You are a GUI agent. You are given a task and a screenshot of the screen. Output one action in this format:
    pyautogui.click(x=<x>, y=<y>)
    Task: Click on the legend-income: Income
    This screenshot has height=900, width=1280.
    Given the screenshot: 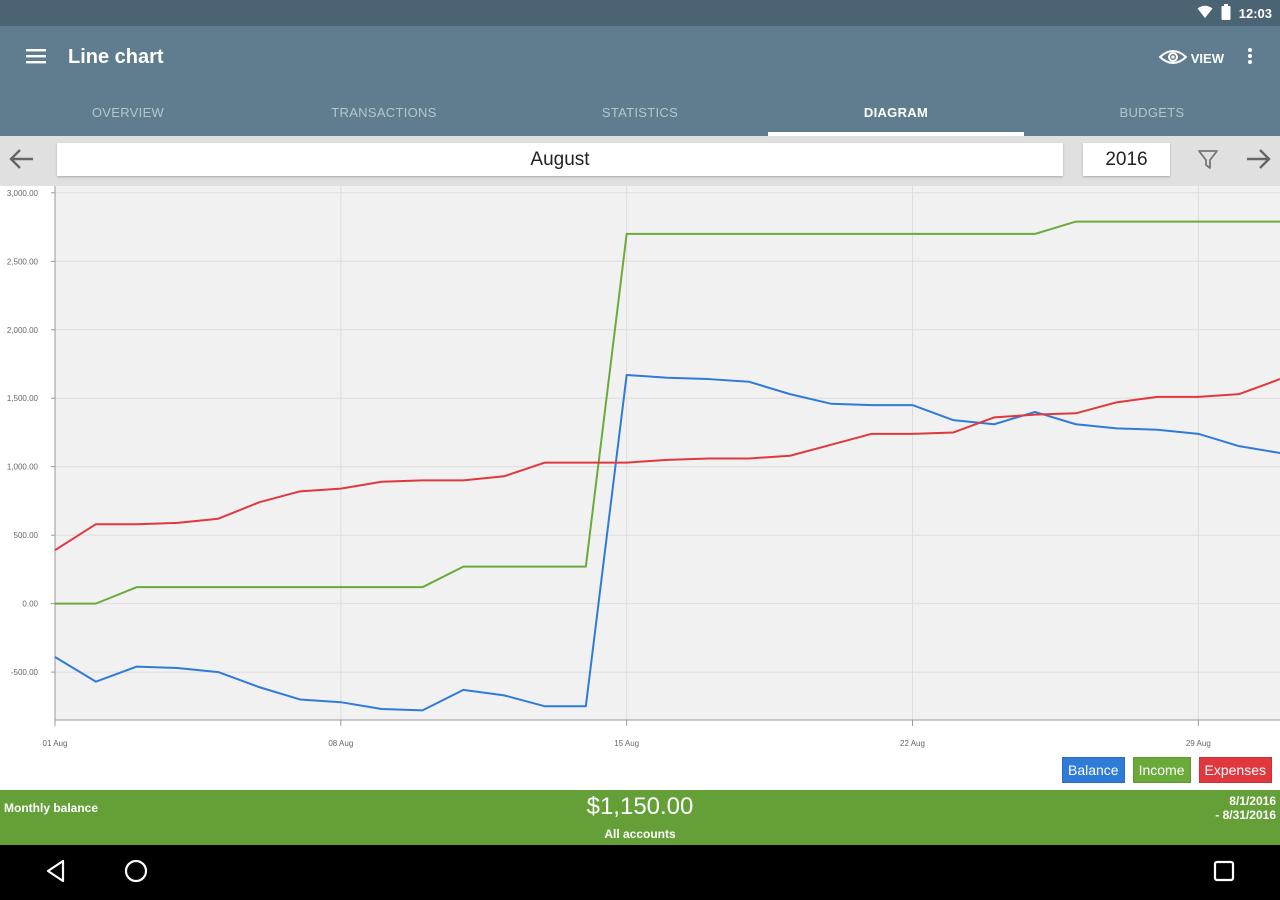 What is the action you would take?
    pyautogui.click(x=1161, y=770)
    